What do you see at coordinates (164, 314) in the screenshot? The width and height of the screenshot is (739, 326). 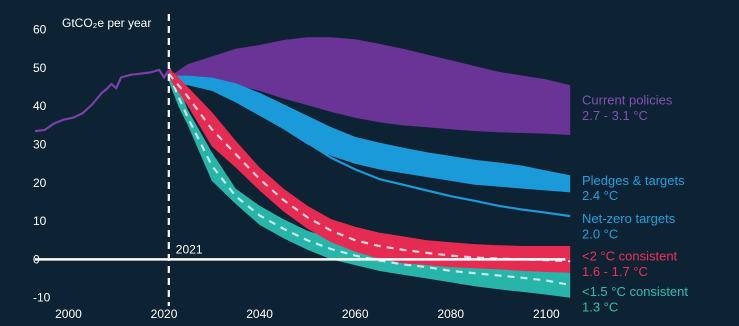 I see `x-tick-label: 2020` at bounding box center [164, 314].